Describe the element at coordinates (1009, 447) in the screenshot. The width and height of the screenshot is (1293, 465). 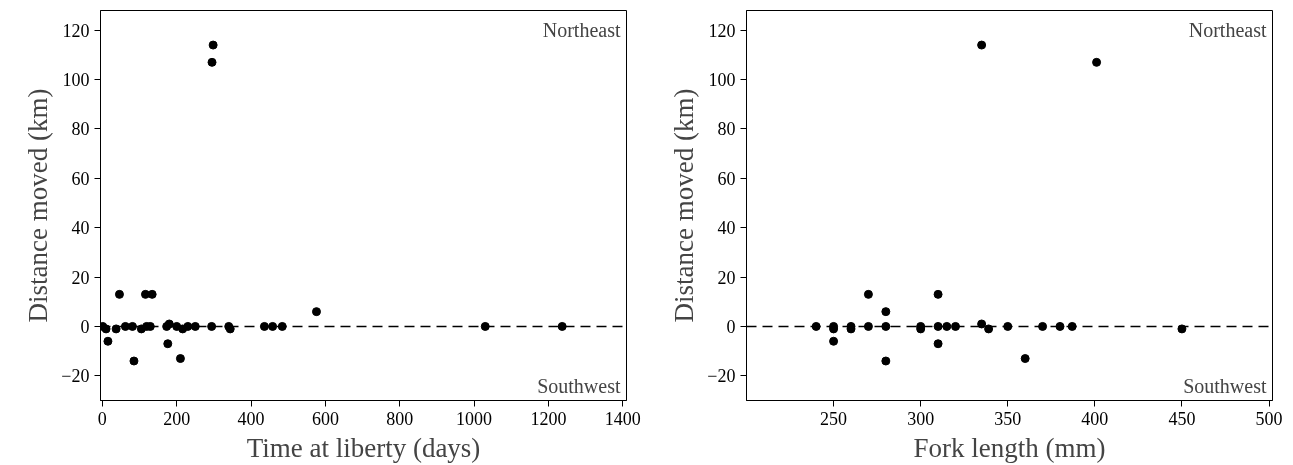
I see `x-axis-title: Fork length (mm)` at that location.